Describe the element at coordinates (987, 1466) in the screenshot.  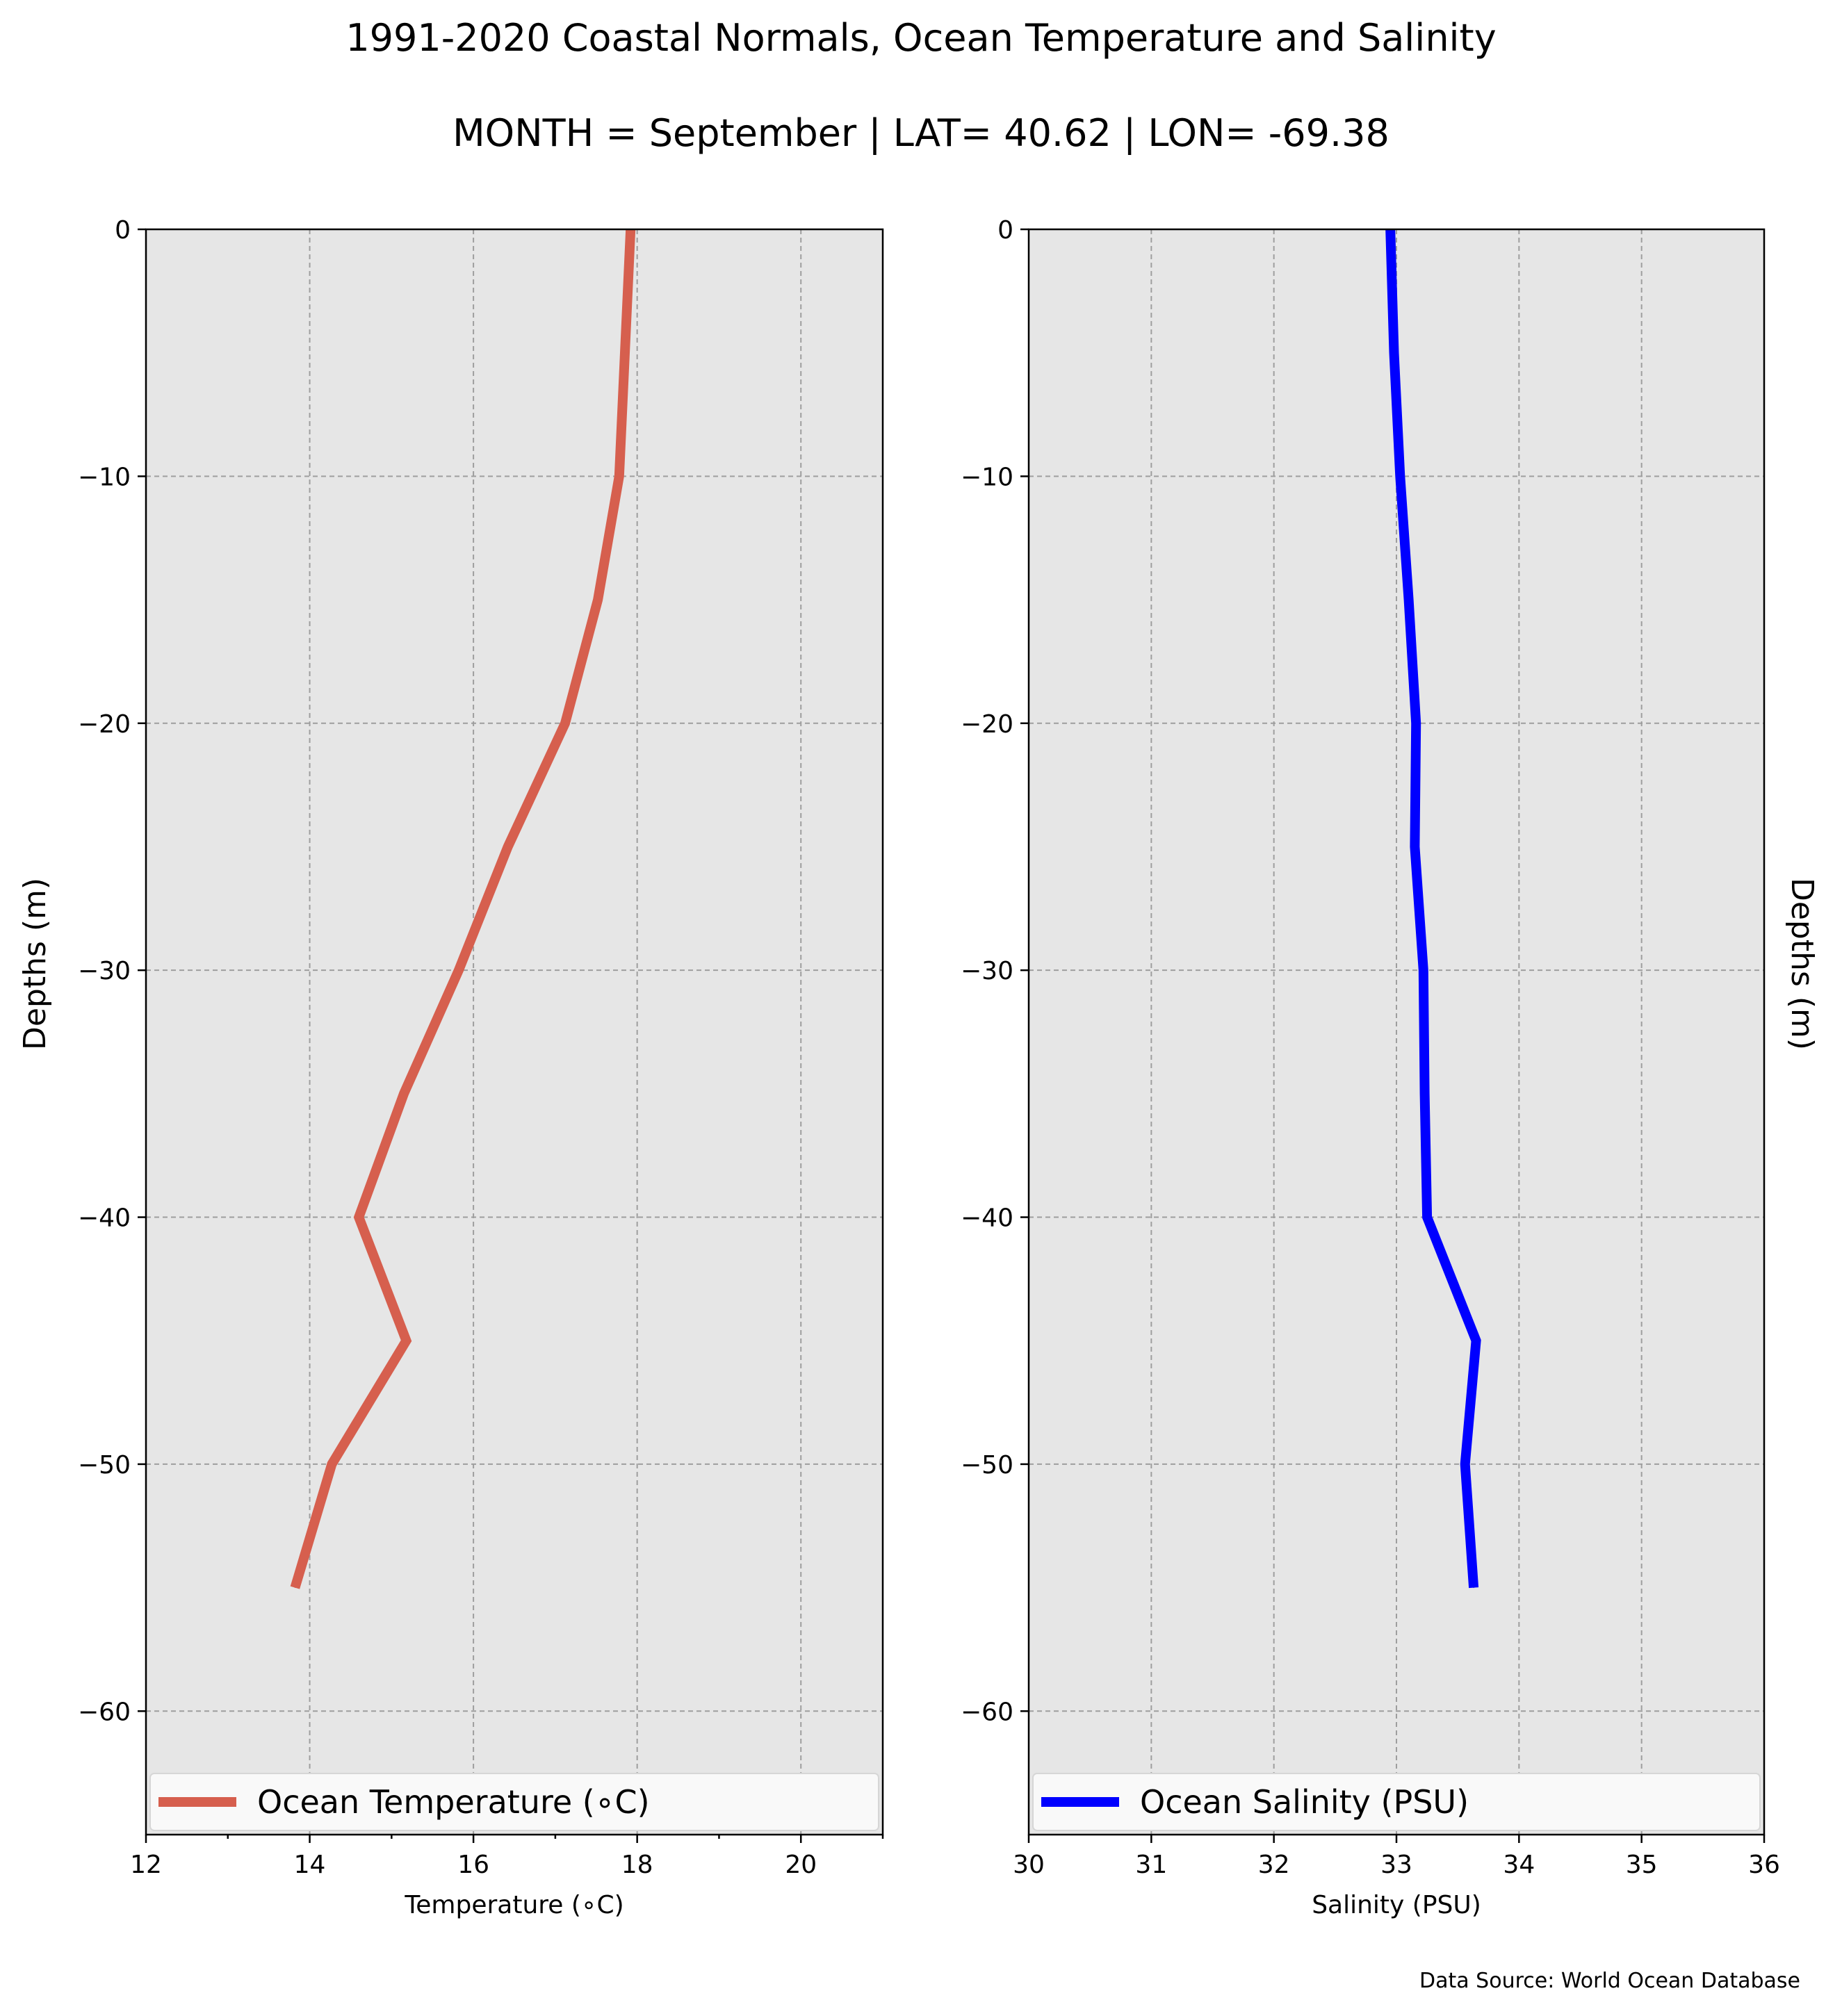
I see `salinity-y-tick-label: −50` at that location.